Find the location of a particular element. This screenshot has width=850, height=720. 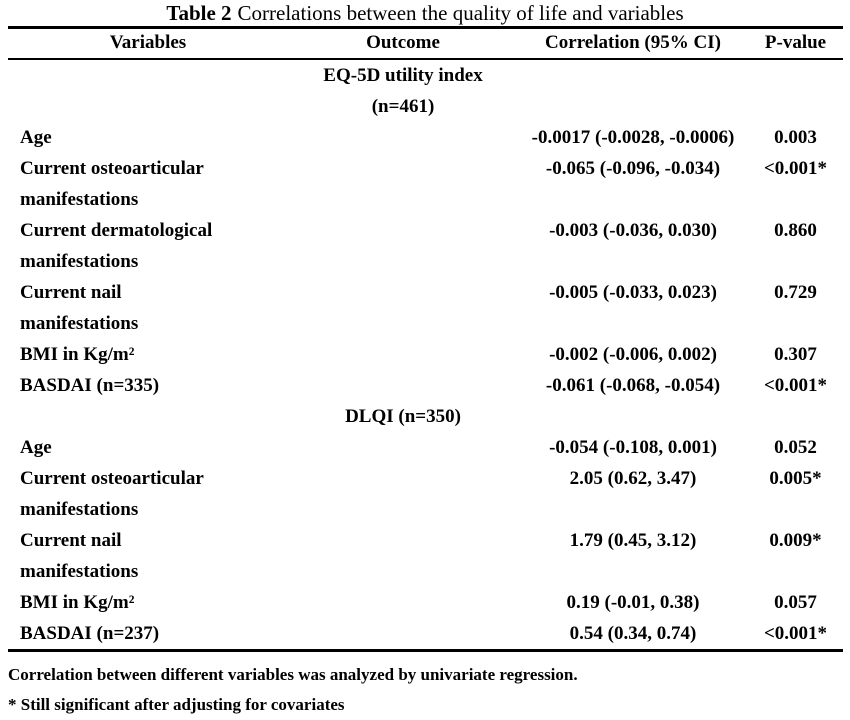

variable-cell: BASDAI (n=237) is located at coordinates (148, 634).